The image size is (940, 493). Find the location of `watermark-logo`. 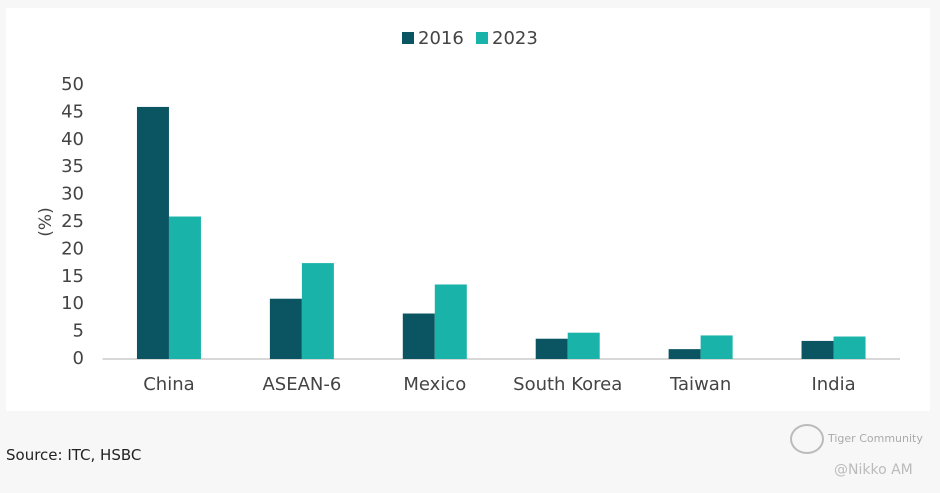

watermark-logo is located at coordinates (807, 439).